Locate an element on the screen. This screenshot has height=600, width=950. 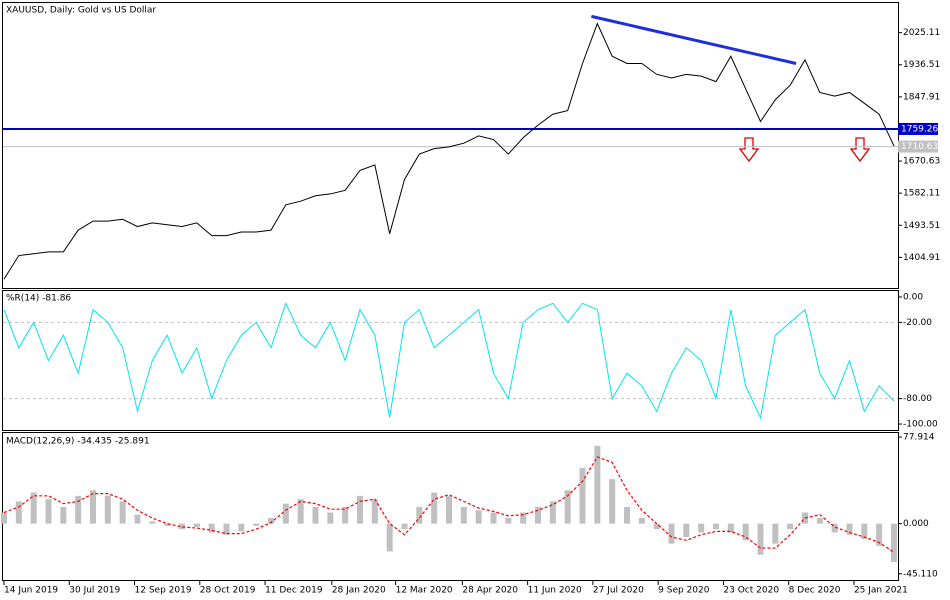
x-tick-label: 30 Jul 2019 is located at coordinates (94, 591).